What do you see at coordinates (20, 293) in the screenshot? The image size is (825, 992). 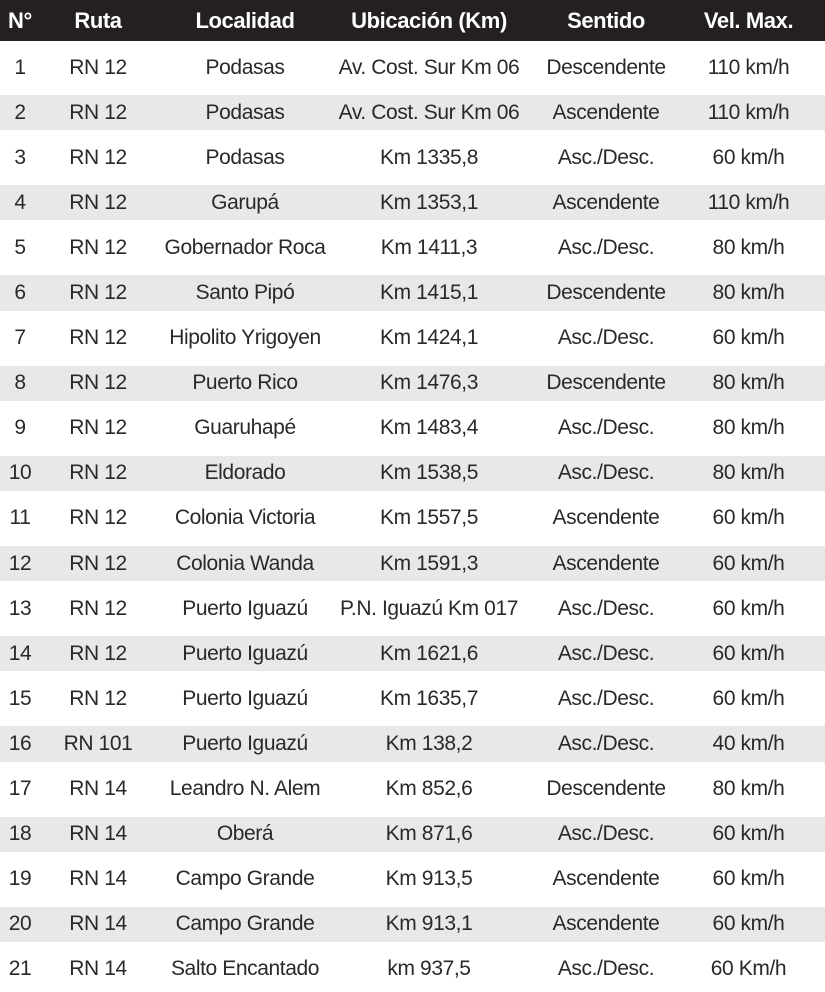 I see `cell-n: 6` at bounding box center [20, 293].